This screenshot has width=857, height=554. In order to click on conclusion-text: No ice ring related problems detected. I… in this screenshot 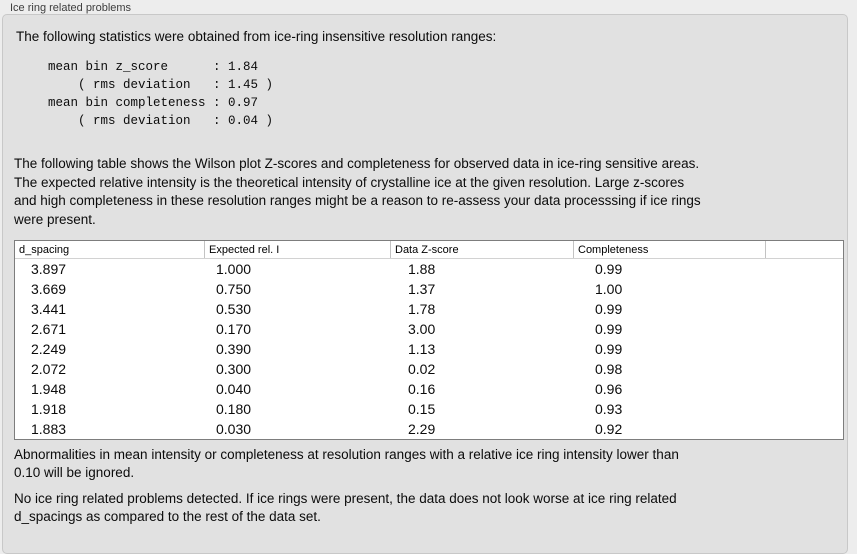, I will do `click(345, 507)`.